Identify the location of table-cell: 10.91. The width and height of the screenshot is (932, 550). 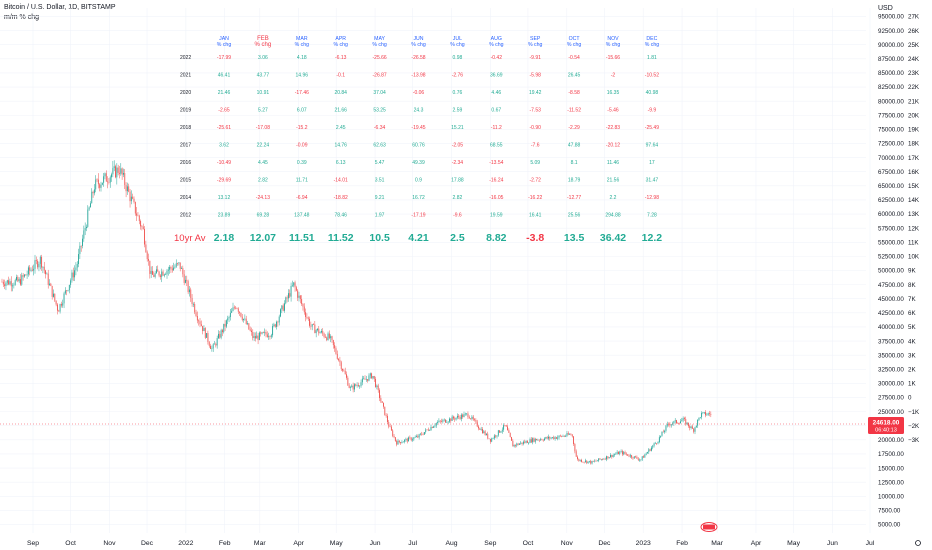
(263, 93).